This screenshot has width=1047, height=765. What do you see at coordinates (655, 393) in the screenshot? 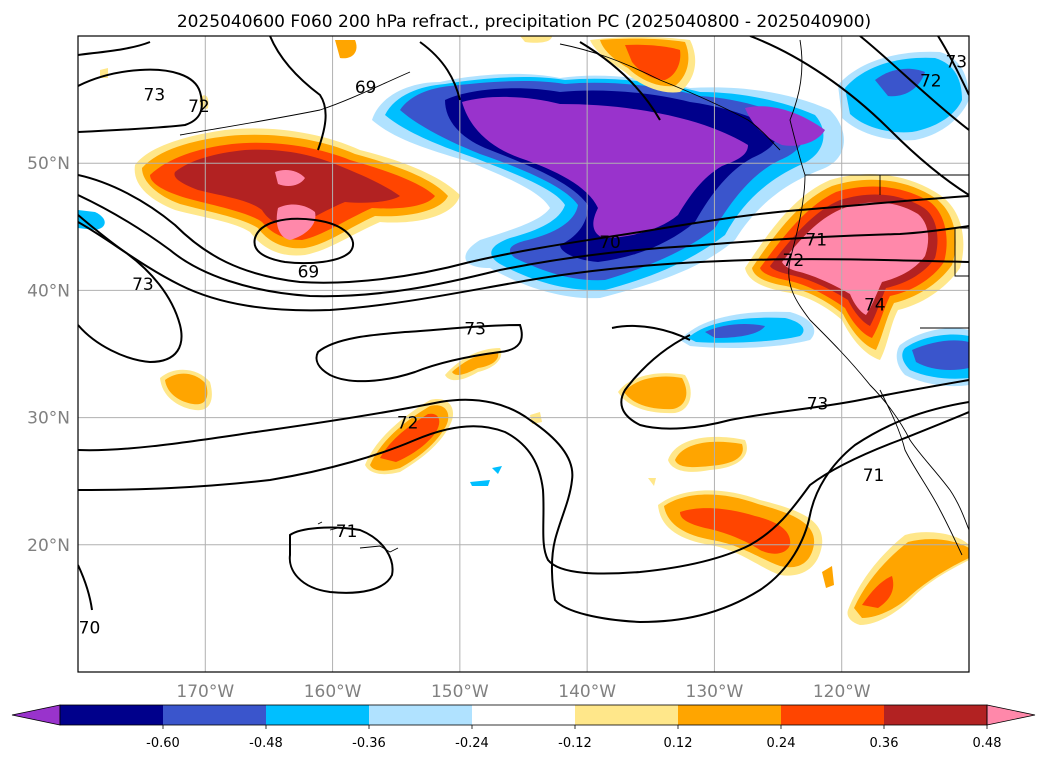
I see `mid-1-orange` at bounding box center [655, 393].